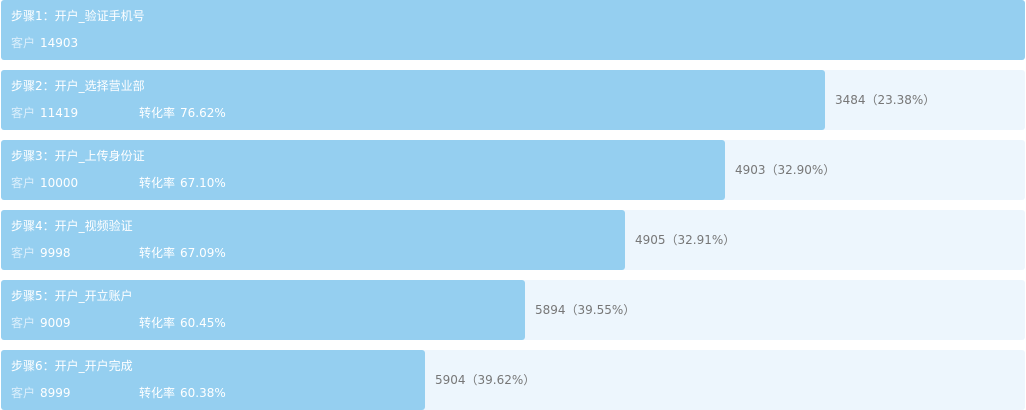 This screenshot has height=410, width=1026. I want to click on customer-count: 客户 14903, so click(44, 43).